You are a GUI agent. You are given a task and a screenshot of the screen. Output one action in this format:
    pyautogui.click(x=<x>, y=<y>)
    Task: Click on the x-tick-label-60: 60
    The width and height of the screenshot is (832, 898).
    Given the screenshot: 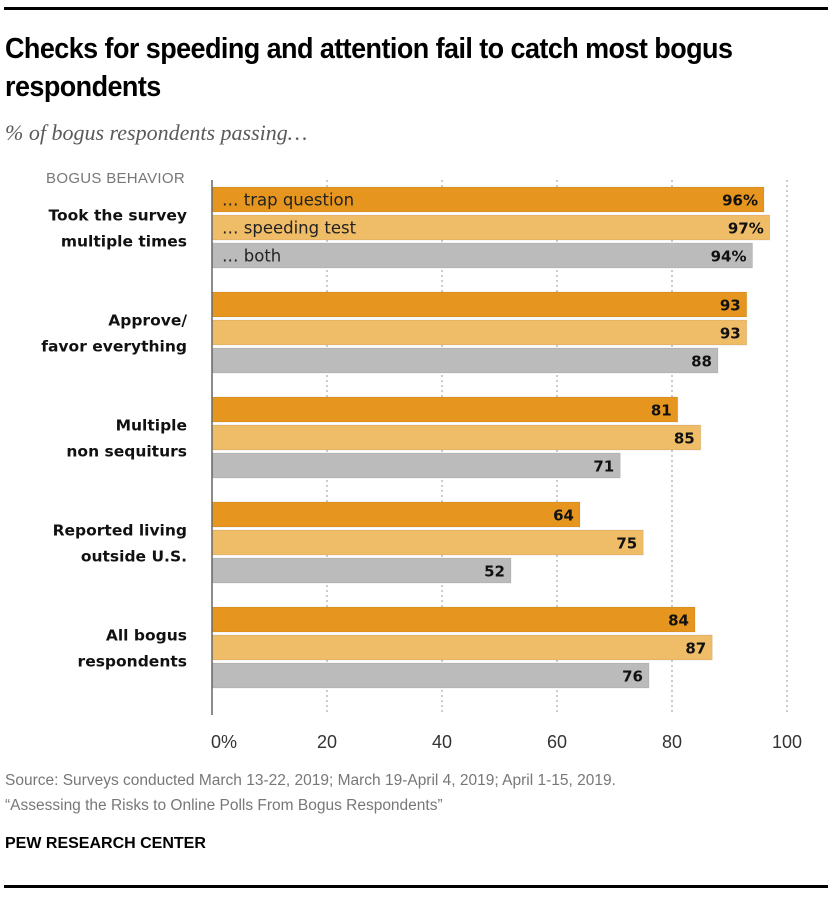 What is the action you would take?
    pyautogui.click(x=557, y=742)
    